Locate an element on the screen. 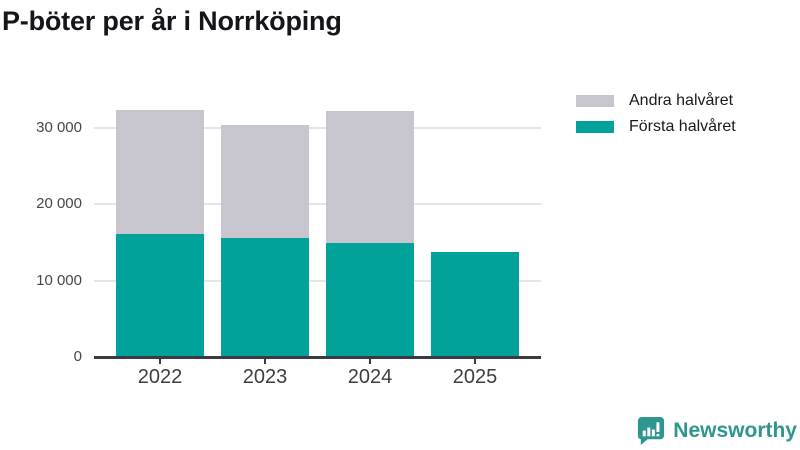  legend-label-forsta-halvaret: Första halvåret is located at coordinates (682, 126).